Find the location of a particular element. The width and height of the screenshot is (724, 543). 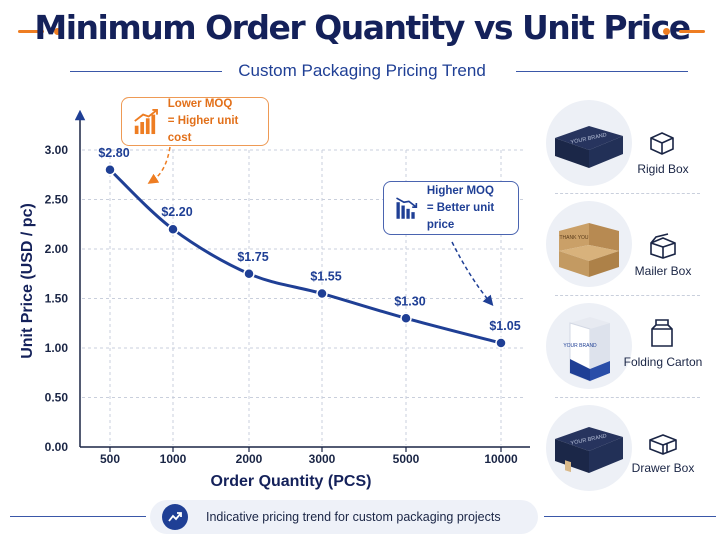

mailer-box-print: THANK YOU is located at coordinates (573, 238).